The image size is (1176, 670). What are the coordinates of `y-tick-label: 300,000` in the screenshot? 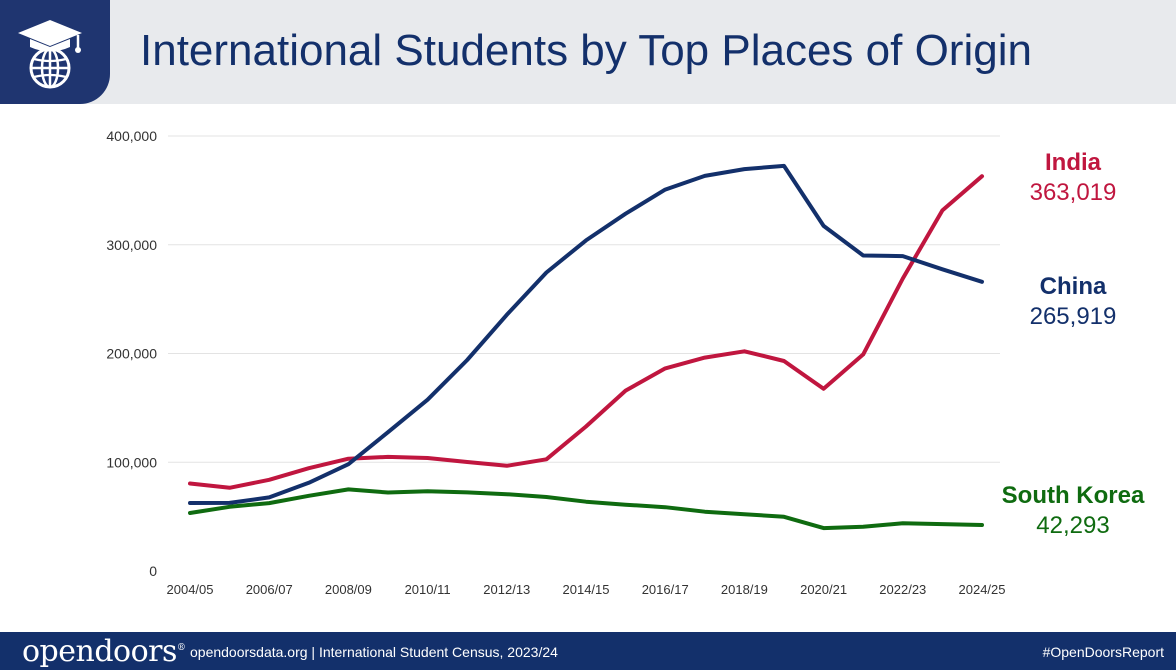 It's located at (131, 245).